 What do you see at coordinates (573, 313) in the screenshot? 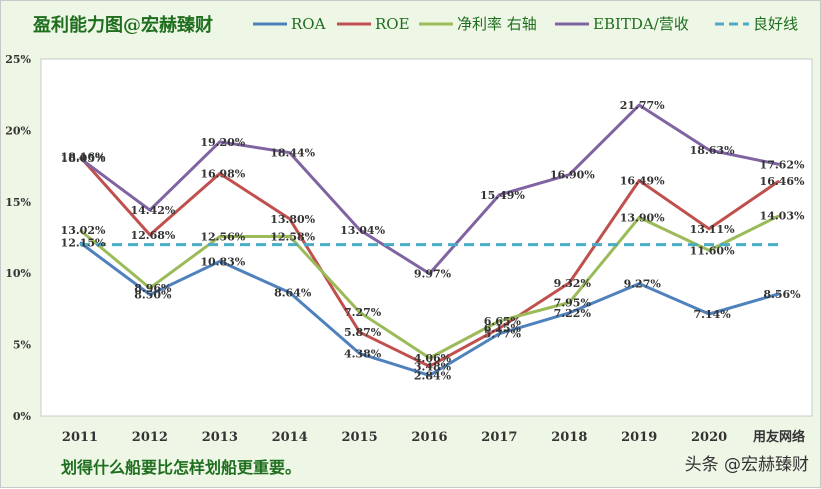
I see `data-label-roa: 7.22%` at bounding box center [573, 313].